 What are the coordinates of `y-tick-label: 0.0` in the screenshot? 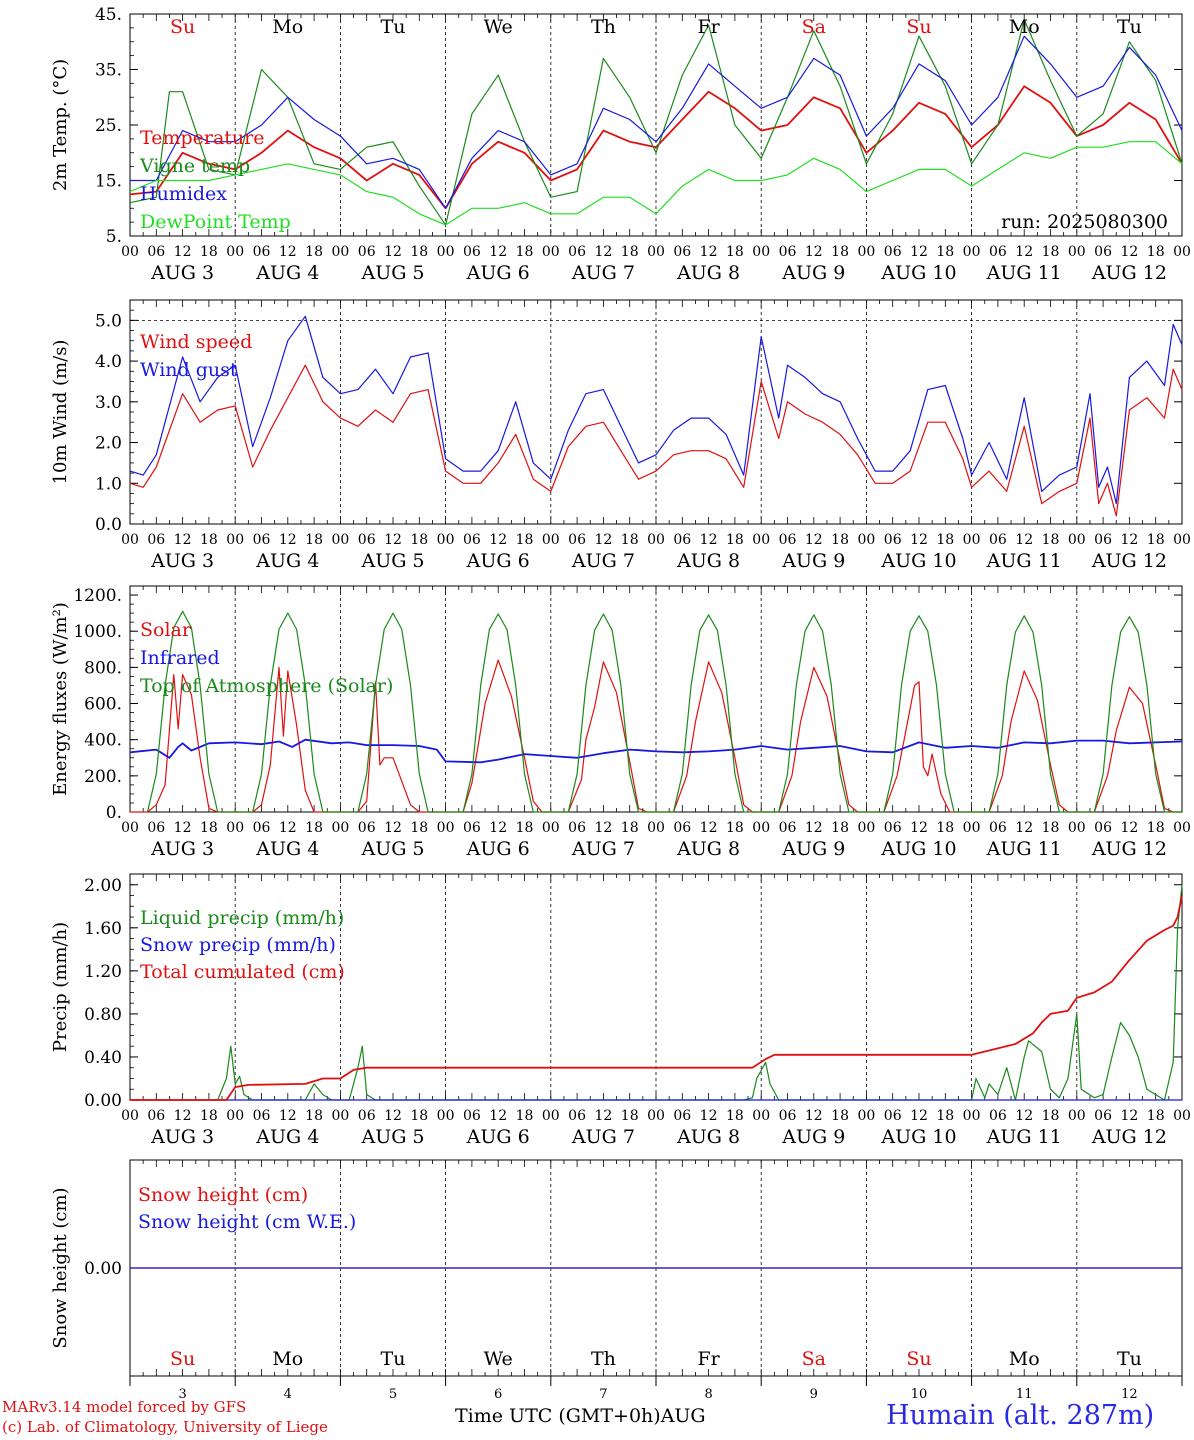 It's located at (108, 525).